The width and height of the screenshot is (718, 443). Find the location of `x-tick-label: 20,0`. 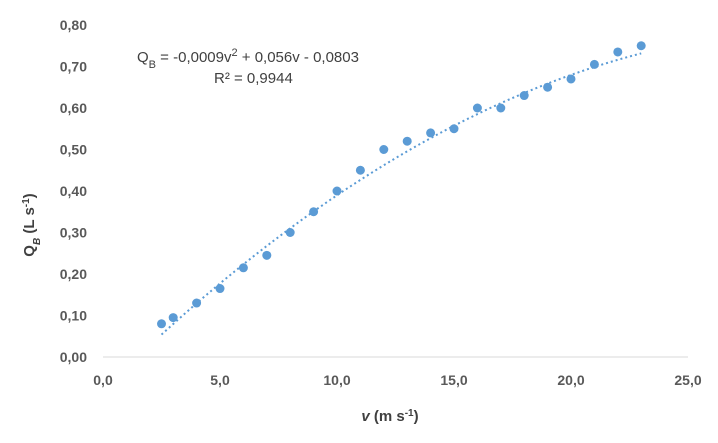

x-tick-label: 20,0 is located at coordinates (570, 380).